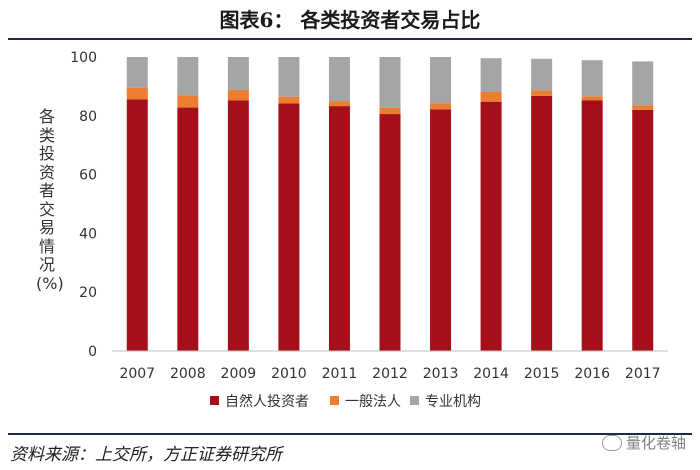  I want to click on y-tick-label: 60, so click(88, 176).